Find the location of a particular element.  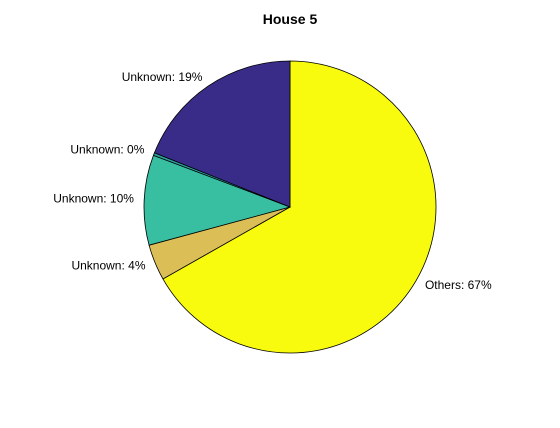

pie-slice-label-2: Unknown: 10% is located at coordinates (93, 199).